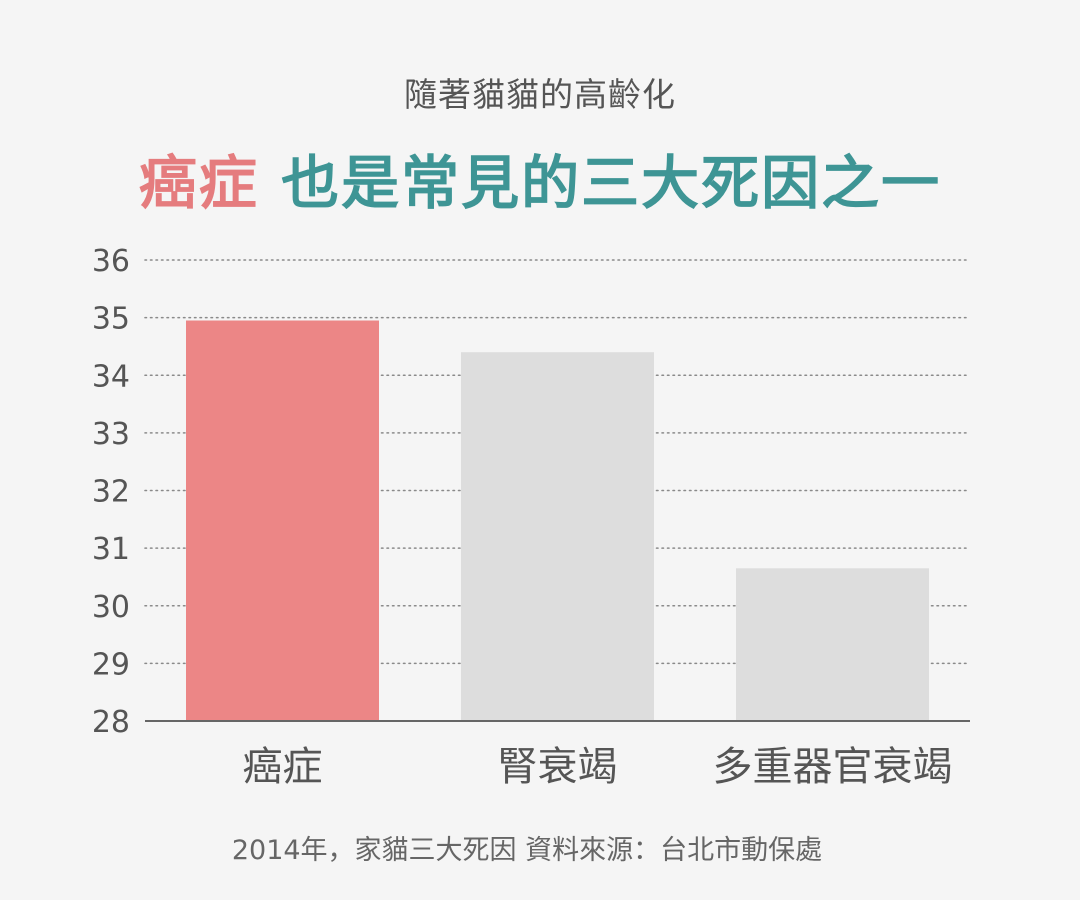 Image resolution: width=1080 pixels, height=900 pixels. Describe the element at coordinates (833, 767) in the screenshot. I see `x-tick-label: 多重器官衰竭` at that location.